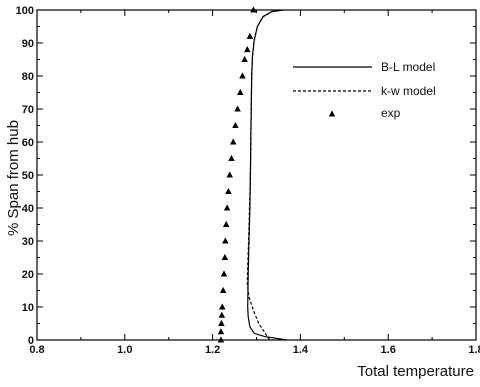 This screenshot has width=480, height=387. I want to click on y-tick-label: 60, so click(28, 143).